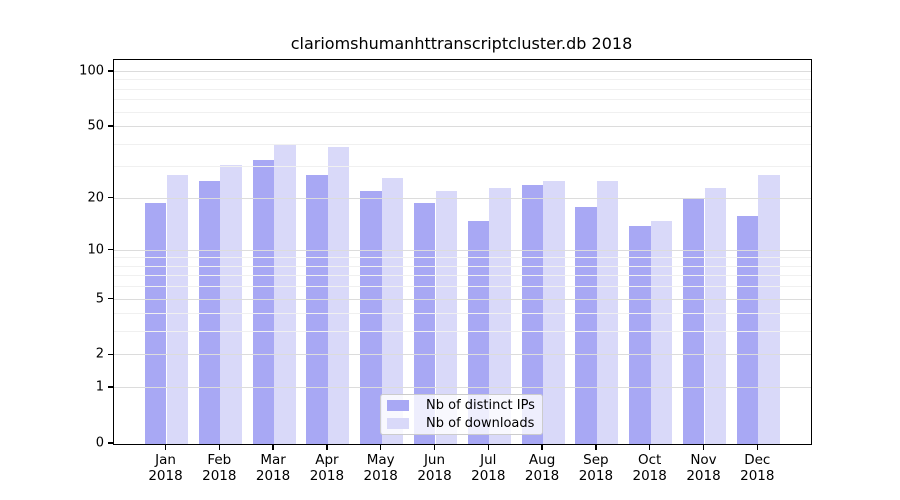  I want to click on x-tick-label: Feb 2018, so click(219, 468).